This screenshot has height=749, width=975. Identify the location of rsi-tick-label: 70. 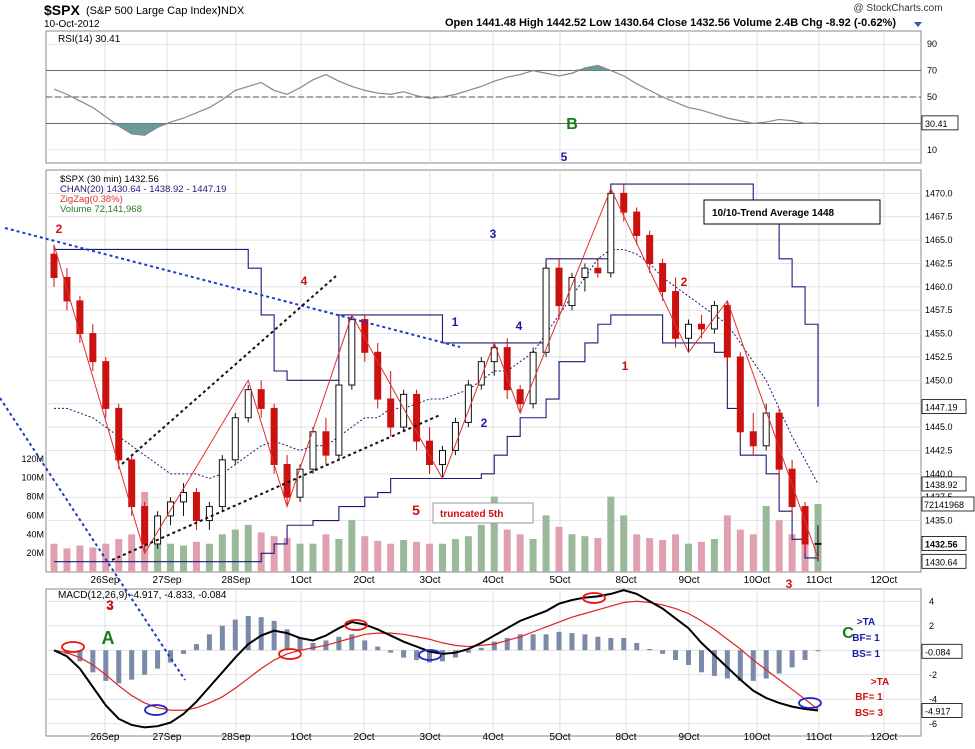
(932, 71).